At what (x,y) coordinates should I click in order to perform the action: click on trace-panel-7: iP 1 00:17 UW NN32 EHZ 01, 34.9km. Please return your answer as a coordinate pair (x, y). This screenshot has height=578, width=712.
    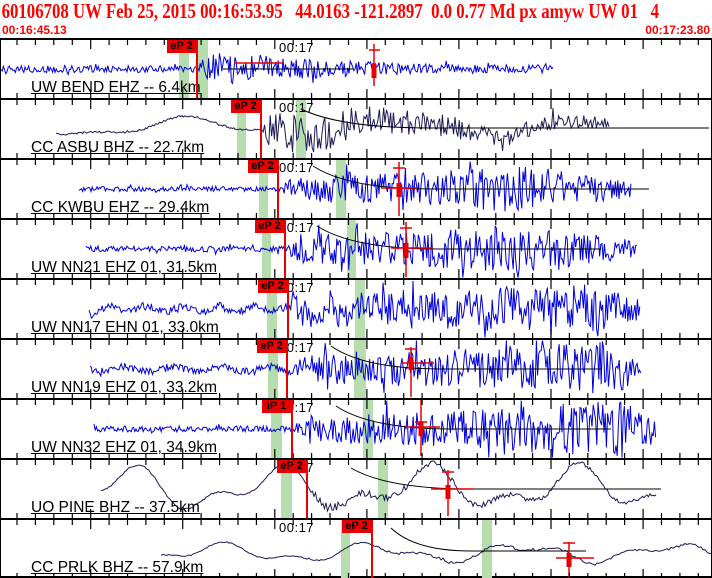
    Looking at the image, I should click on (356, 428).